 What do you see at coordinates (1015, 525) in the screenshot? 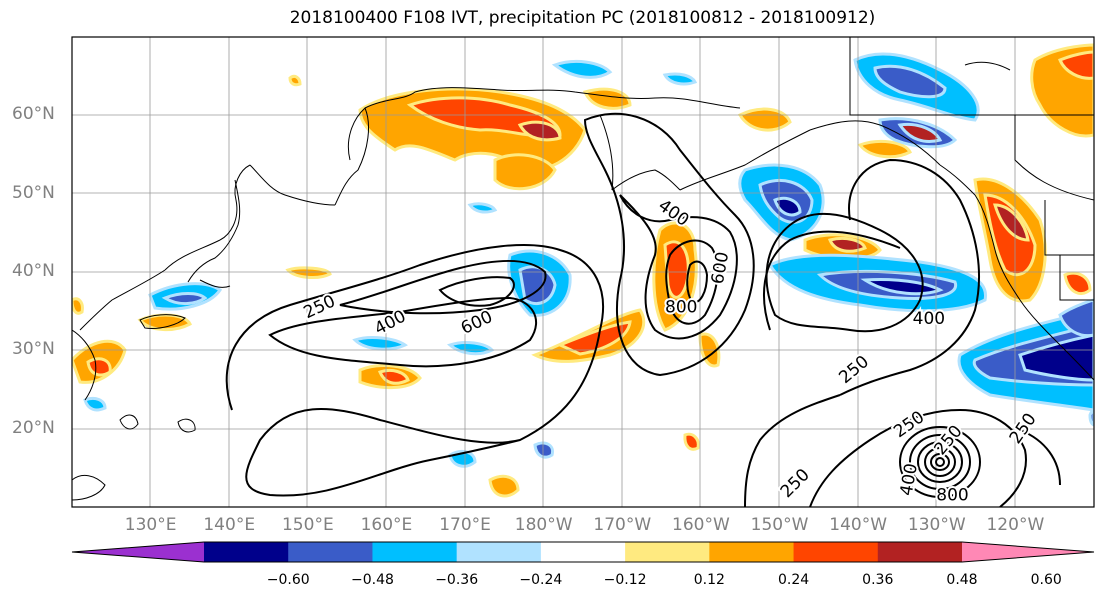
I see `lon-tick-label: 120°W` at bounding box center [1015, 525].